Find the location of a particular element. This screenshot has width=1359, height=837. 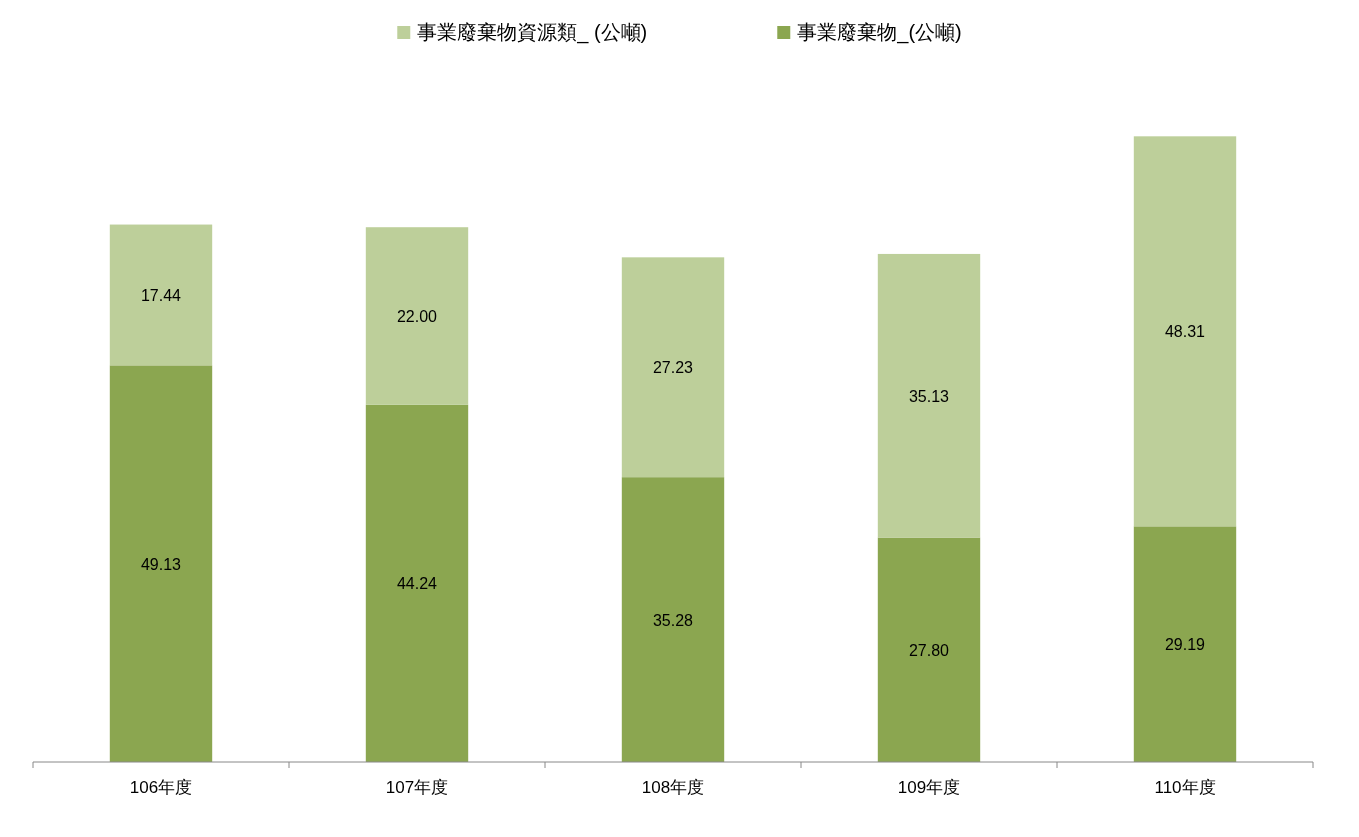

data-label: 17.44 is located at coordinates (161, 295).